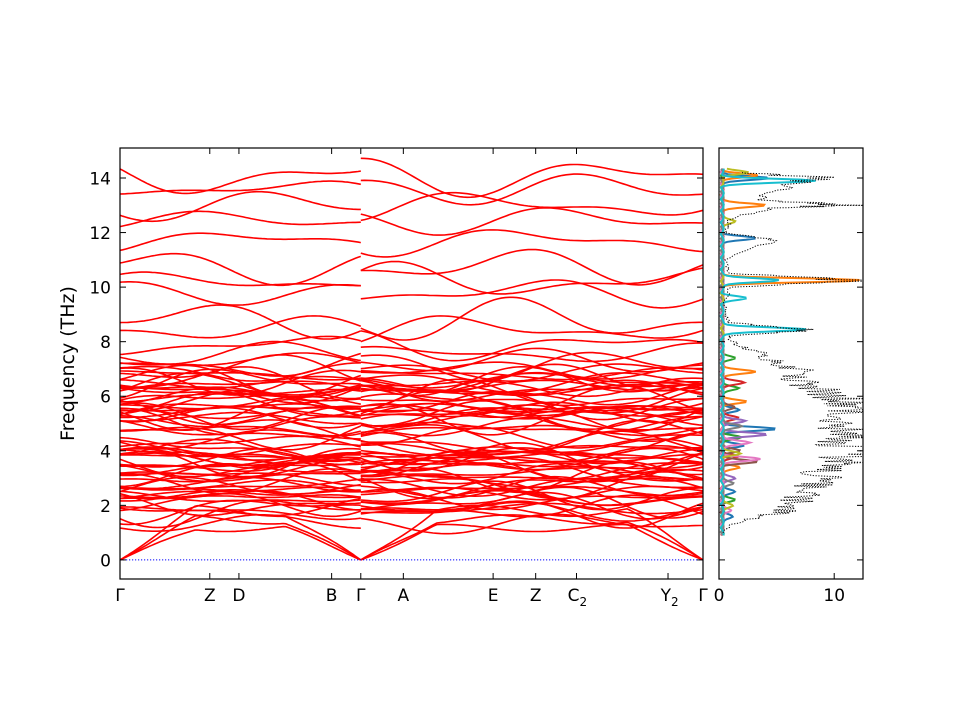  What do you see at coordinates (404, 596) in the screenshot?
I see `kpoint-label: A` at bounding box center [404, 596].